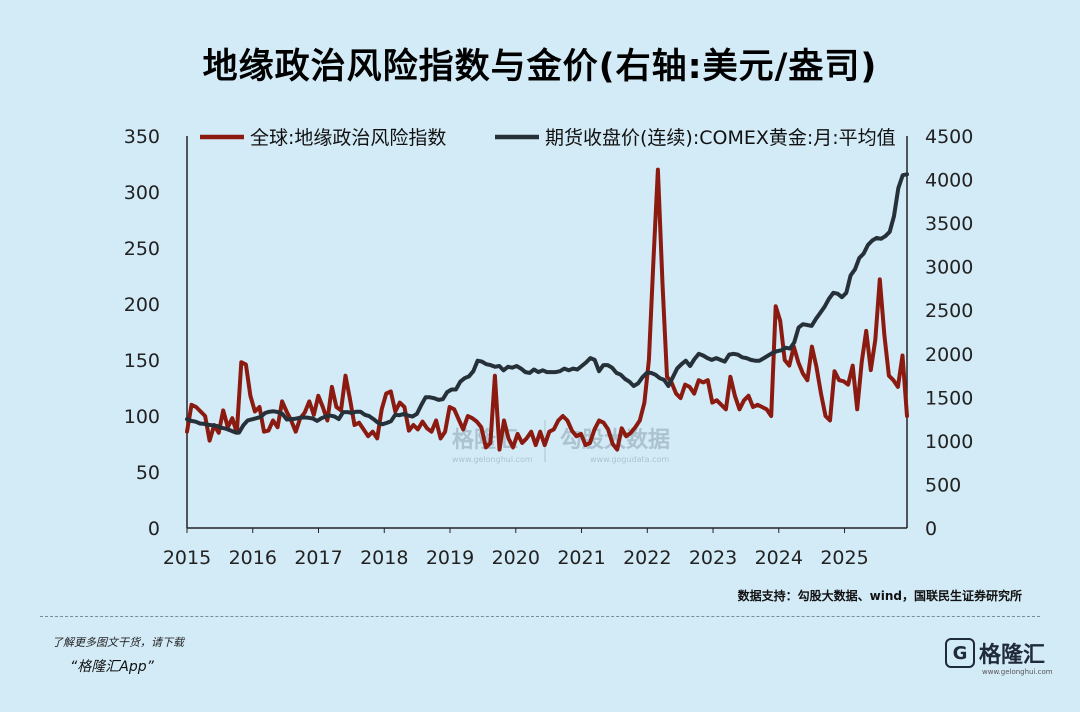  I want to click on y-right-tick-label: 3000, so click(949, 268).